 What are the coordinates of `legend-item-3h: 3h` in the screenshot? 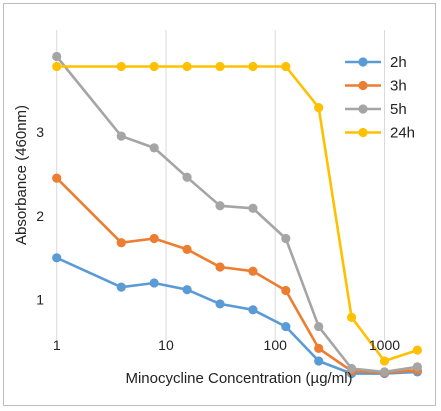 It's located at (376, 86).